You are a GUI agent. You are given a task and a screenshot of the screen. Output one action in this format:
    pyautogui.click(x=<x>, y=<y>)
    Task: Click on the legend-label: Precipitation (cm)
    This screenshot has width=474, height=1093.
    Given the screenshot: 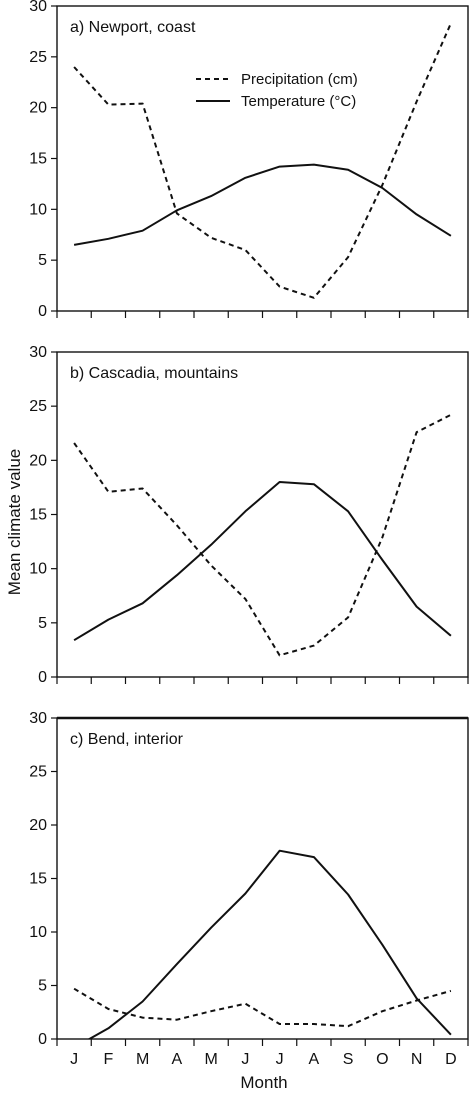 What is the action you would take?
    pyautogui.click(x=299, y=79)
    